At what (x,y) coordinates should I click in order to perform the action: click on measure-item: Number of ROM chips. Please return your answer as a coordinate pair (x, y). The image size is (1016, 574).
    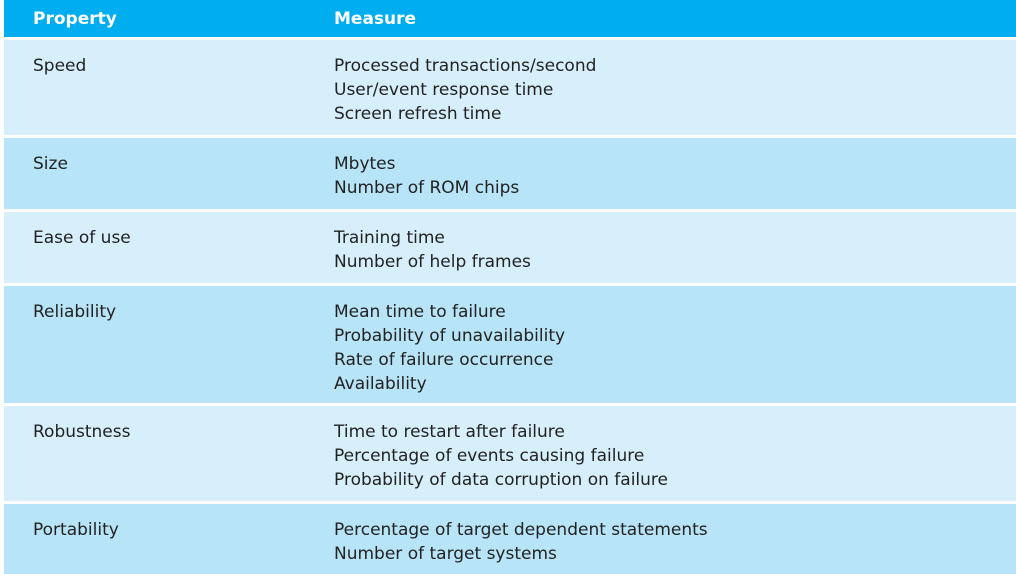
    Looking at the image, I should click on (427, 188).